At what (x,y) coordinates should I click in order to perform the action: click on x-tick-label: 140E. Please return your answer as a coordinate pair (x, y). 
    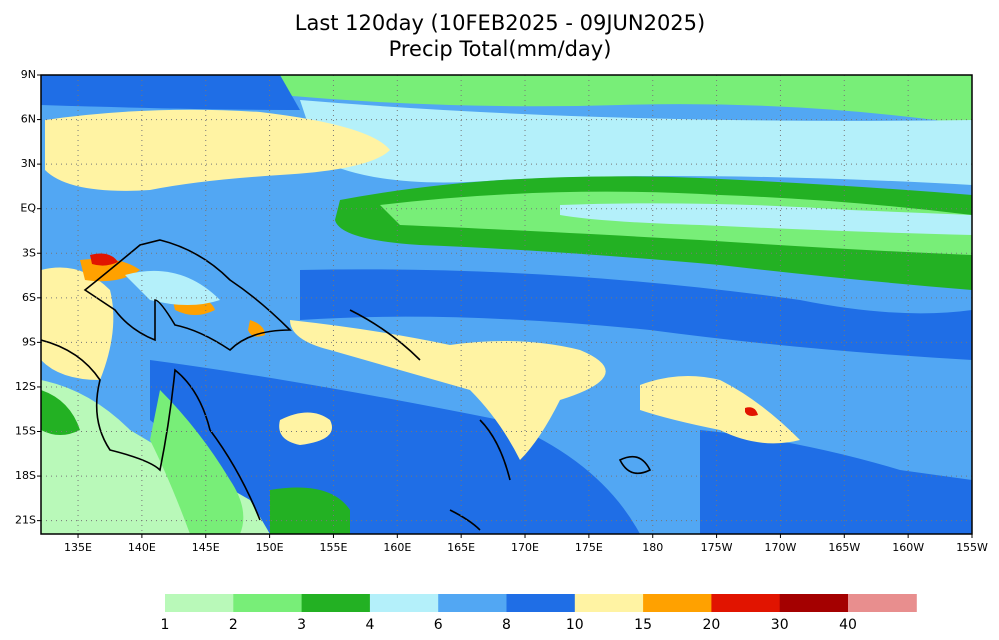
    Looking at the image, I should click on (142, 547).